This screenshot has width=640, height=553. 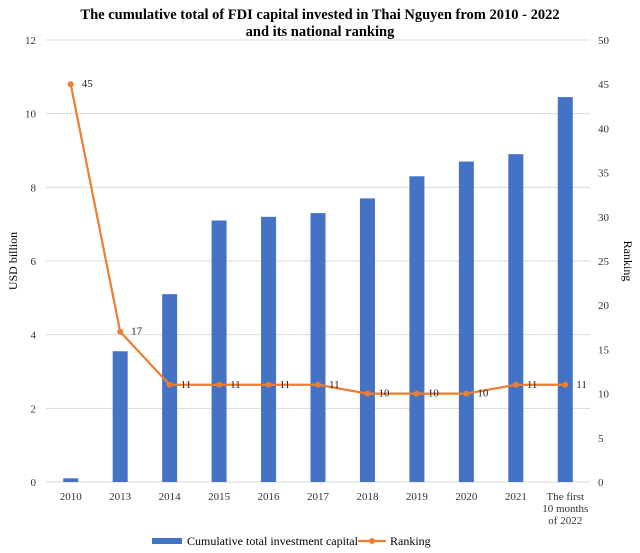 I want to click on y-tick-label: 10, so click(x=31, y=115).